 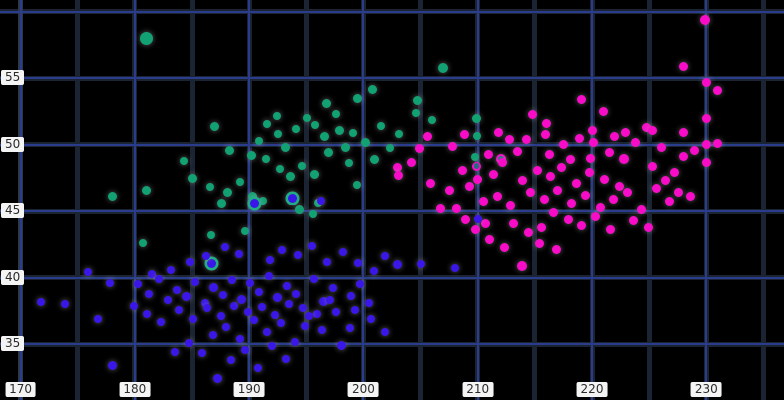 What do you see at coordinates (135, 389) in the screenshot?
I see `x-tick-label: 180` at bounding box center [135, 389].